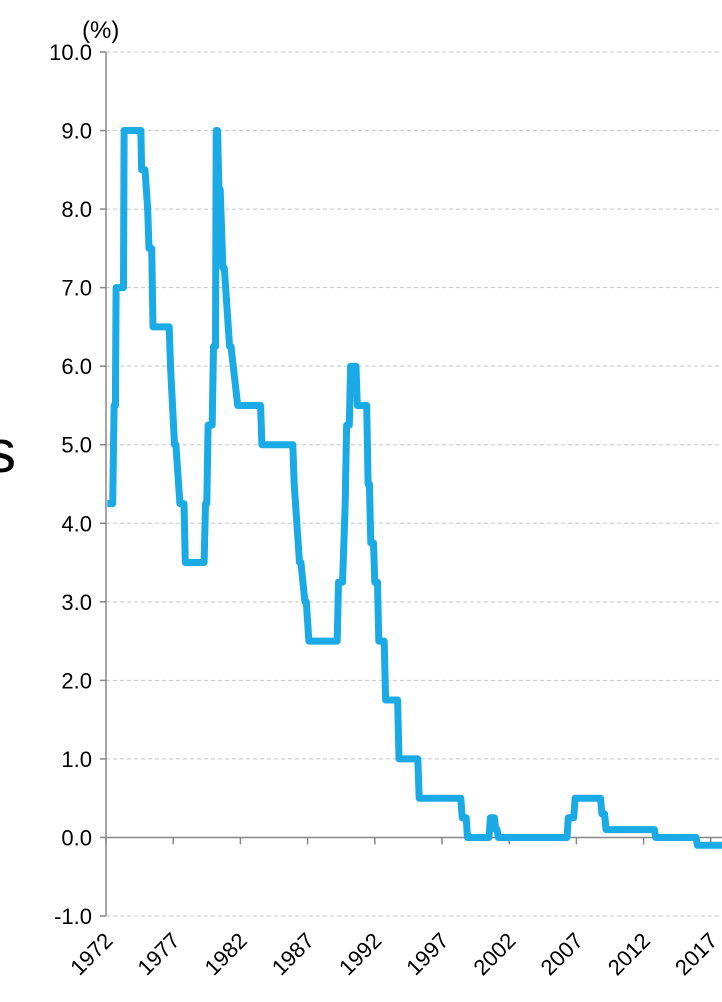  What do you see at coordinates (226, 954) in the screenshot?
I see `x-tick-label: 1982` at bounding box center [226, 954].